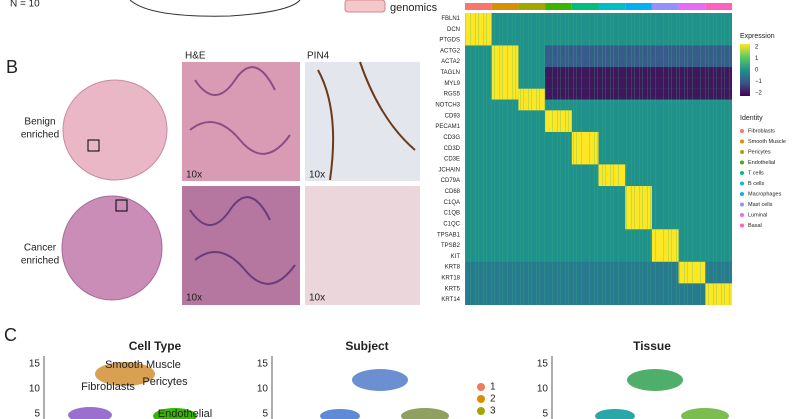 The height and width of the screenshot is (419, 800). What do you see at coordinates (493, 399) in the screenshot?
I see `legend-label: 2` at bounding box center [493, 399].